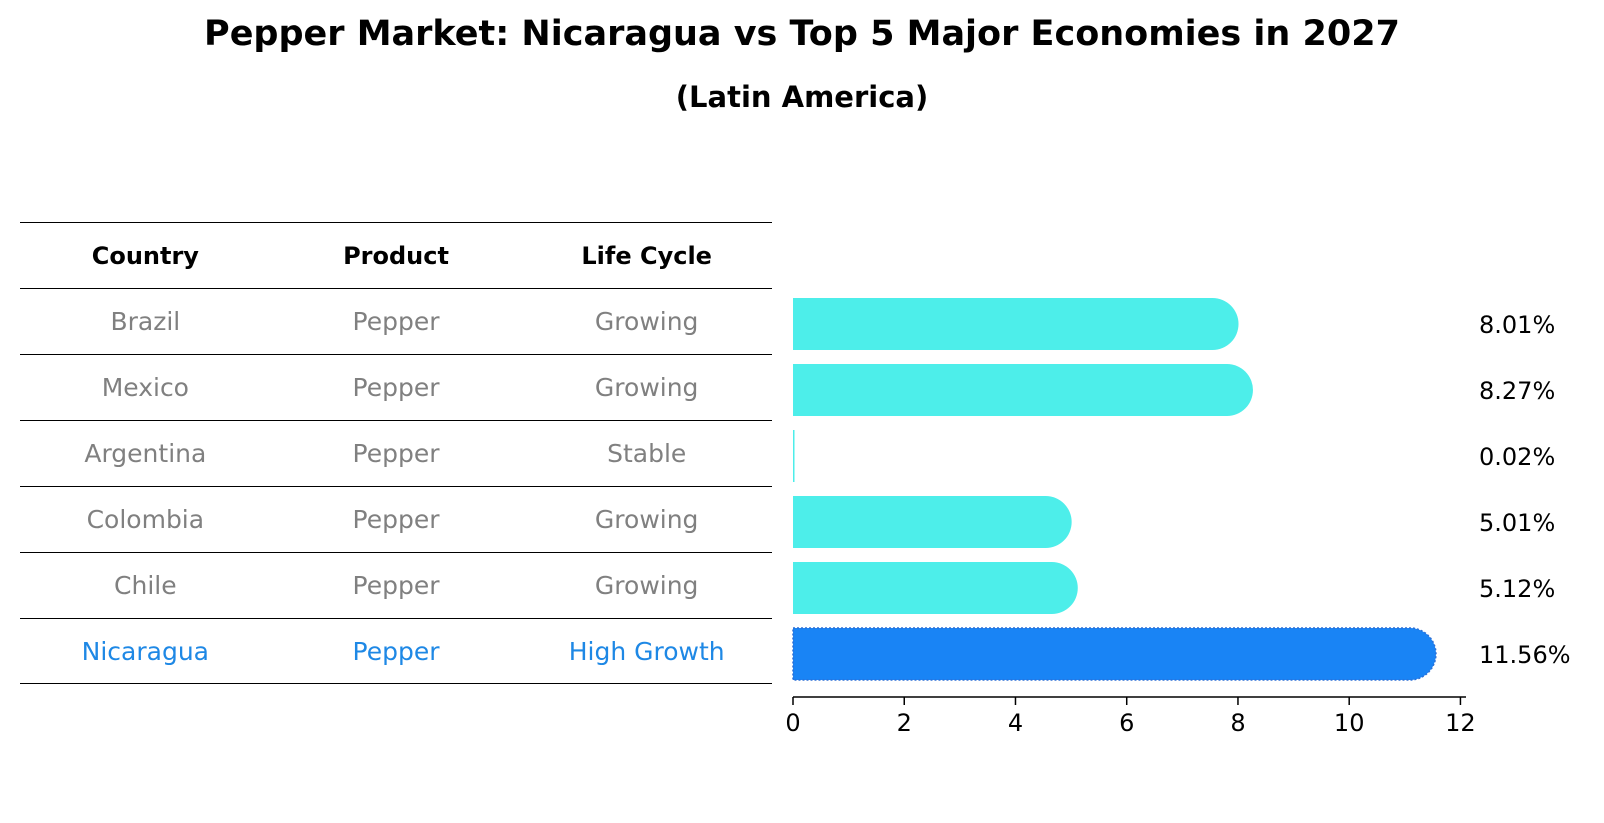 Image resolution: width=1604 pixels, height=823 pixels. I want to click on bar-colombia, so click(932, 522).